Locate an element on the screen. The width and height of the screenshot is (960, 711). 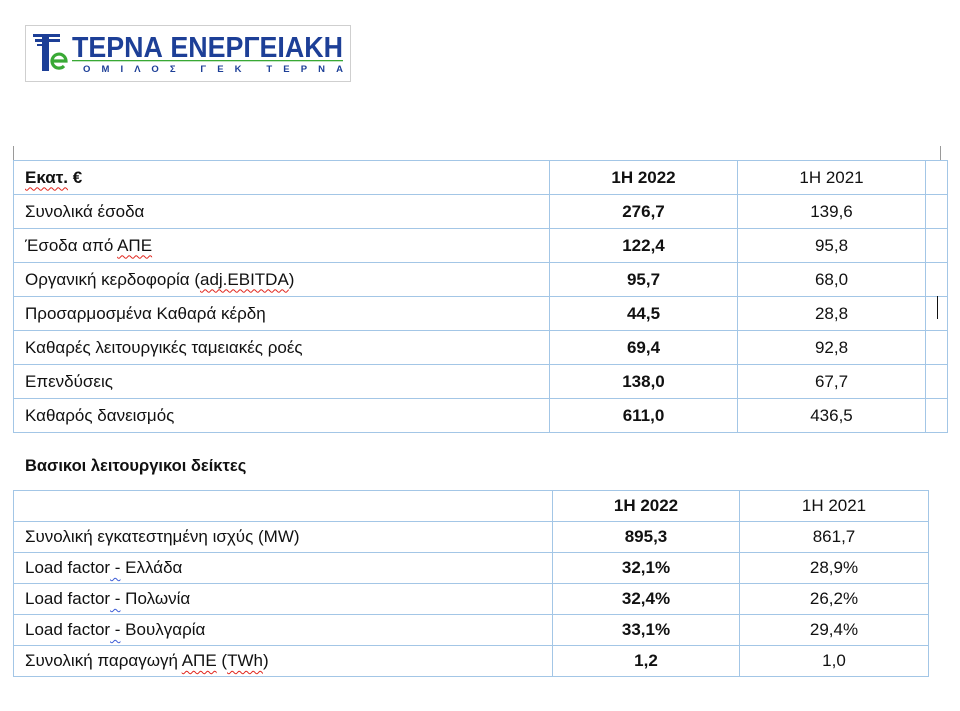
label-segment: Εκατ. is located at coordinates (47, 177).